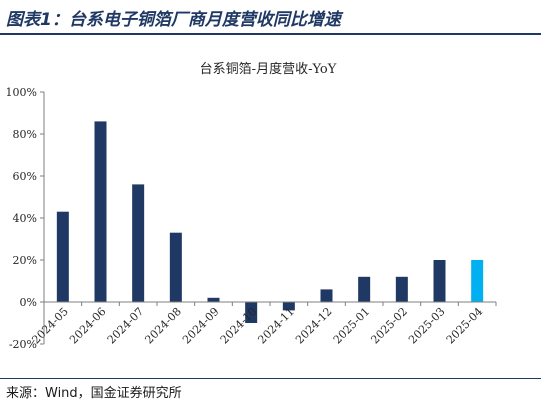  I want to click on x-tick-label: 2024-05, so click(50, 326).